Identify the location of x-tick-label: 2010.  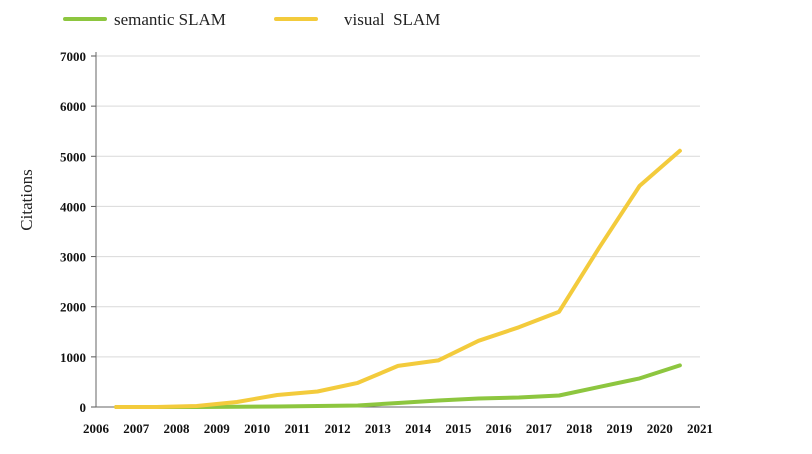
(257, 428).